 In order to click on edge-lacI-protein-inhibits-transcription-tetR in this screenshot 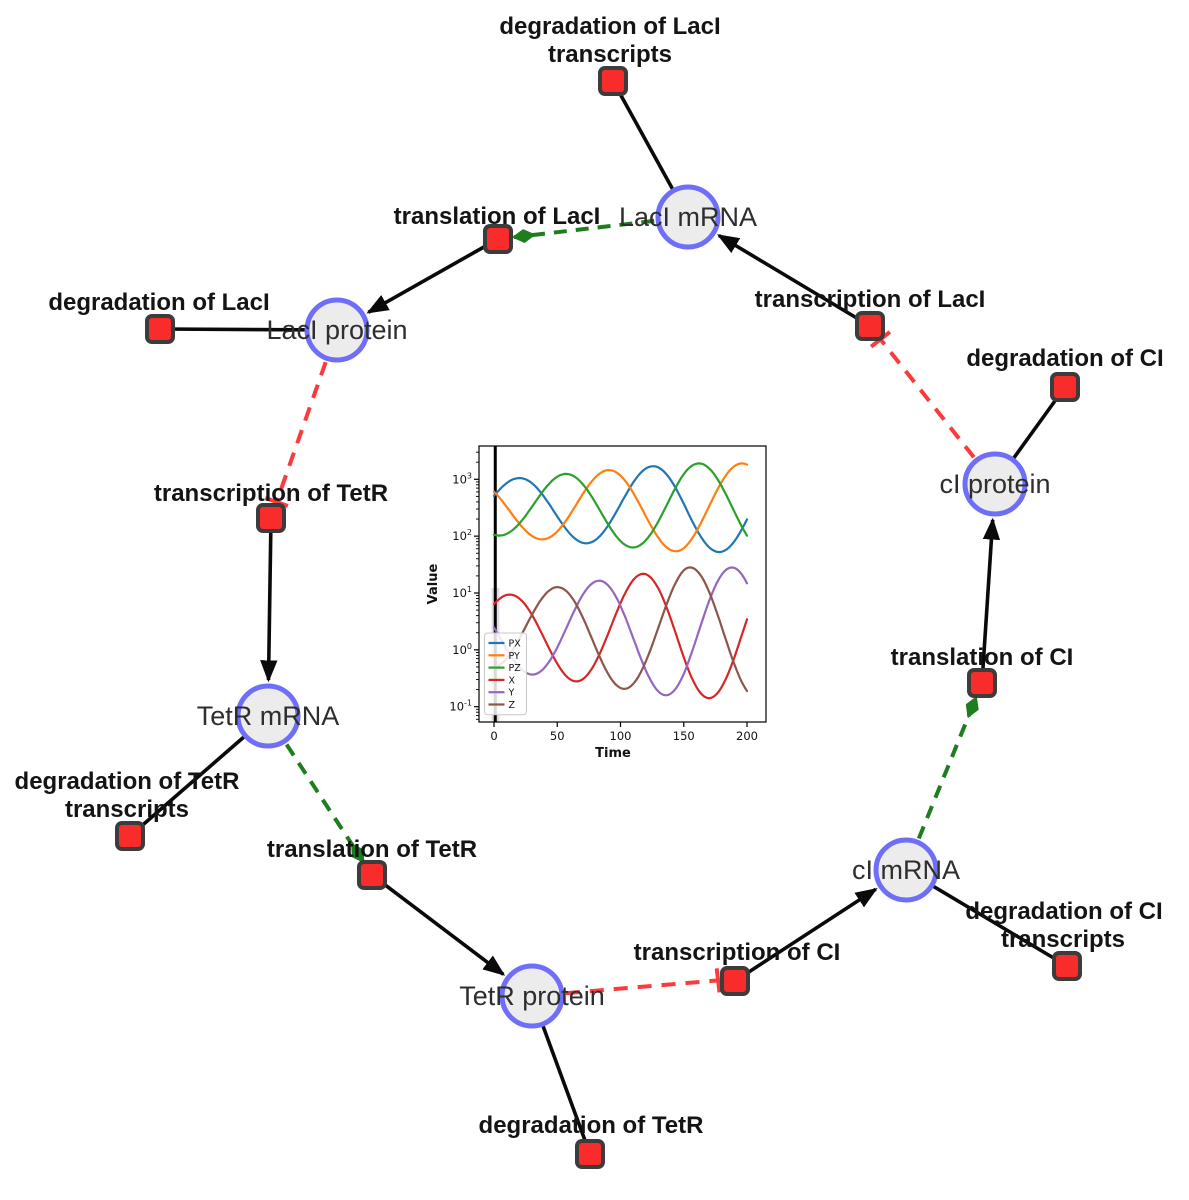, I will do `click(301, 432)`.